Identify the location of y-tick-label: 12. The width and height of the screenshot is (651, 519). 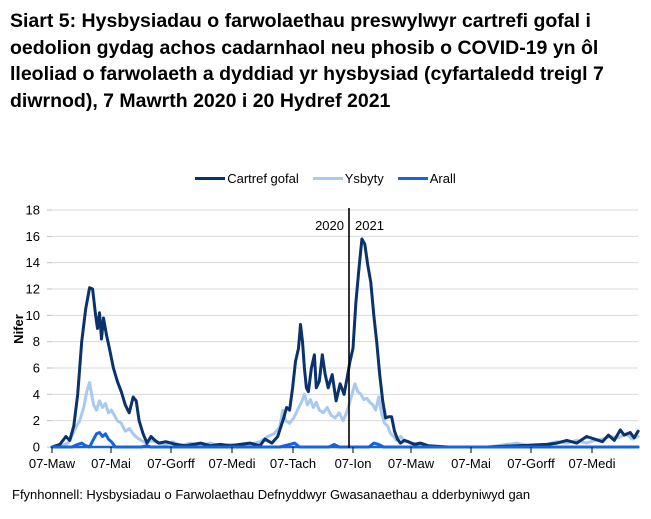
(33, 289).